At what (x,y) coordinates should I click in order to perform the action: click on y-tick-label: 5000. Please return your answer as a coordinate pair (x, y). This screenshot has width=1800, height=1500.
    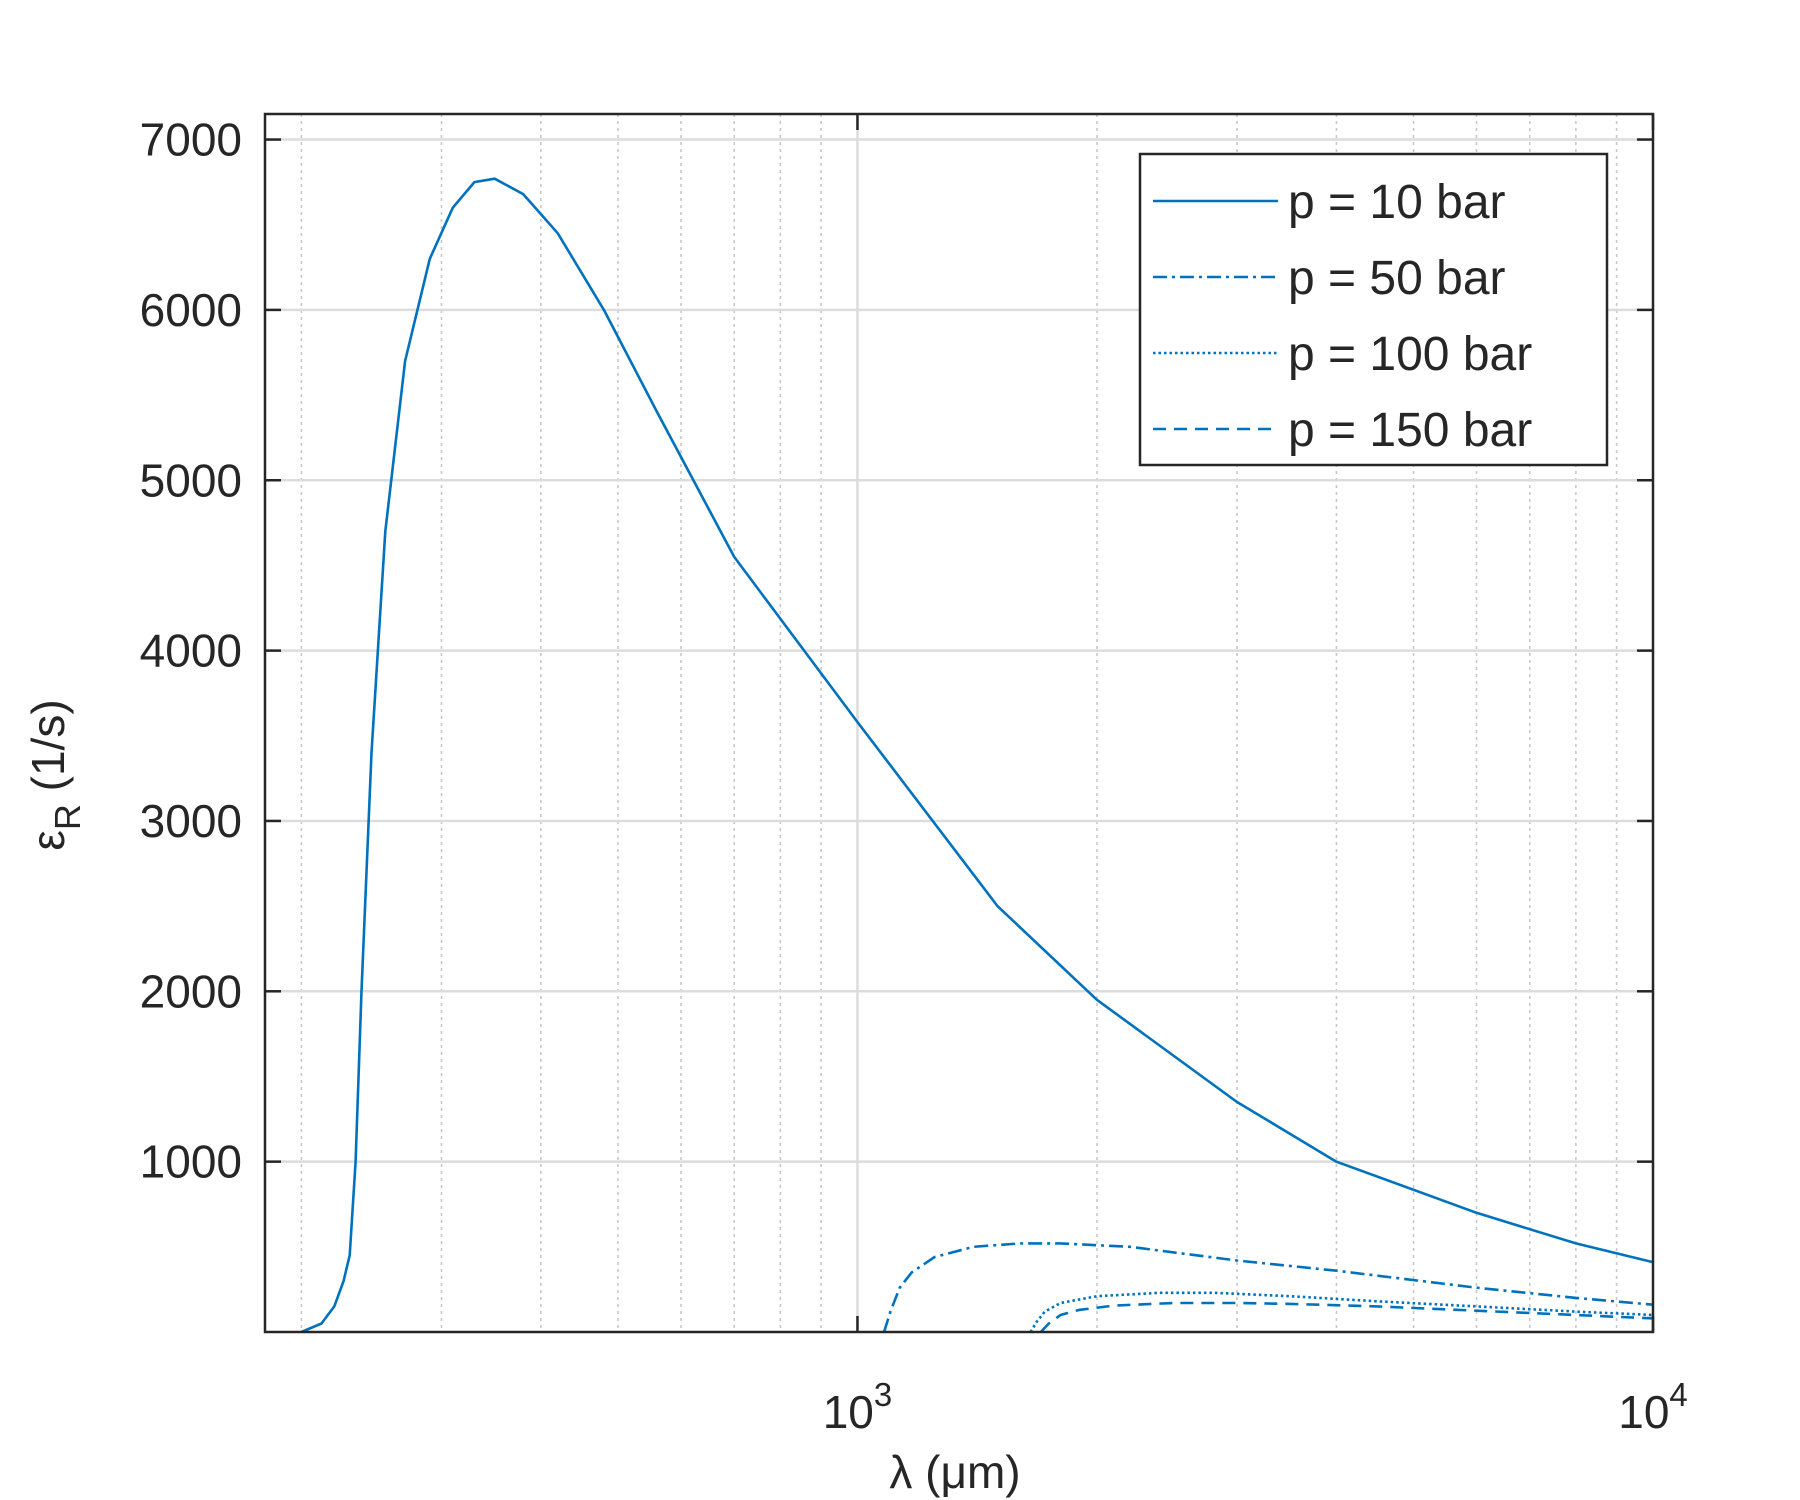
    Looking at the image, I should click on (191, 480).